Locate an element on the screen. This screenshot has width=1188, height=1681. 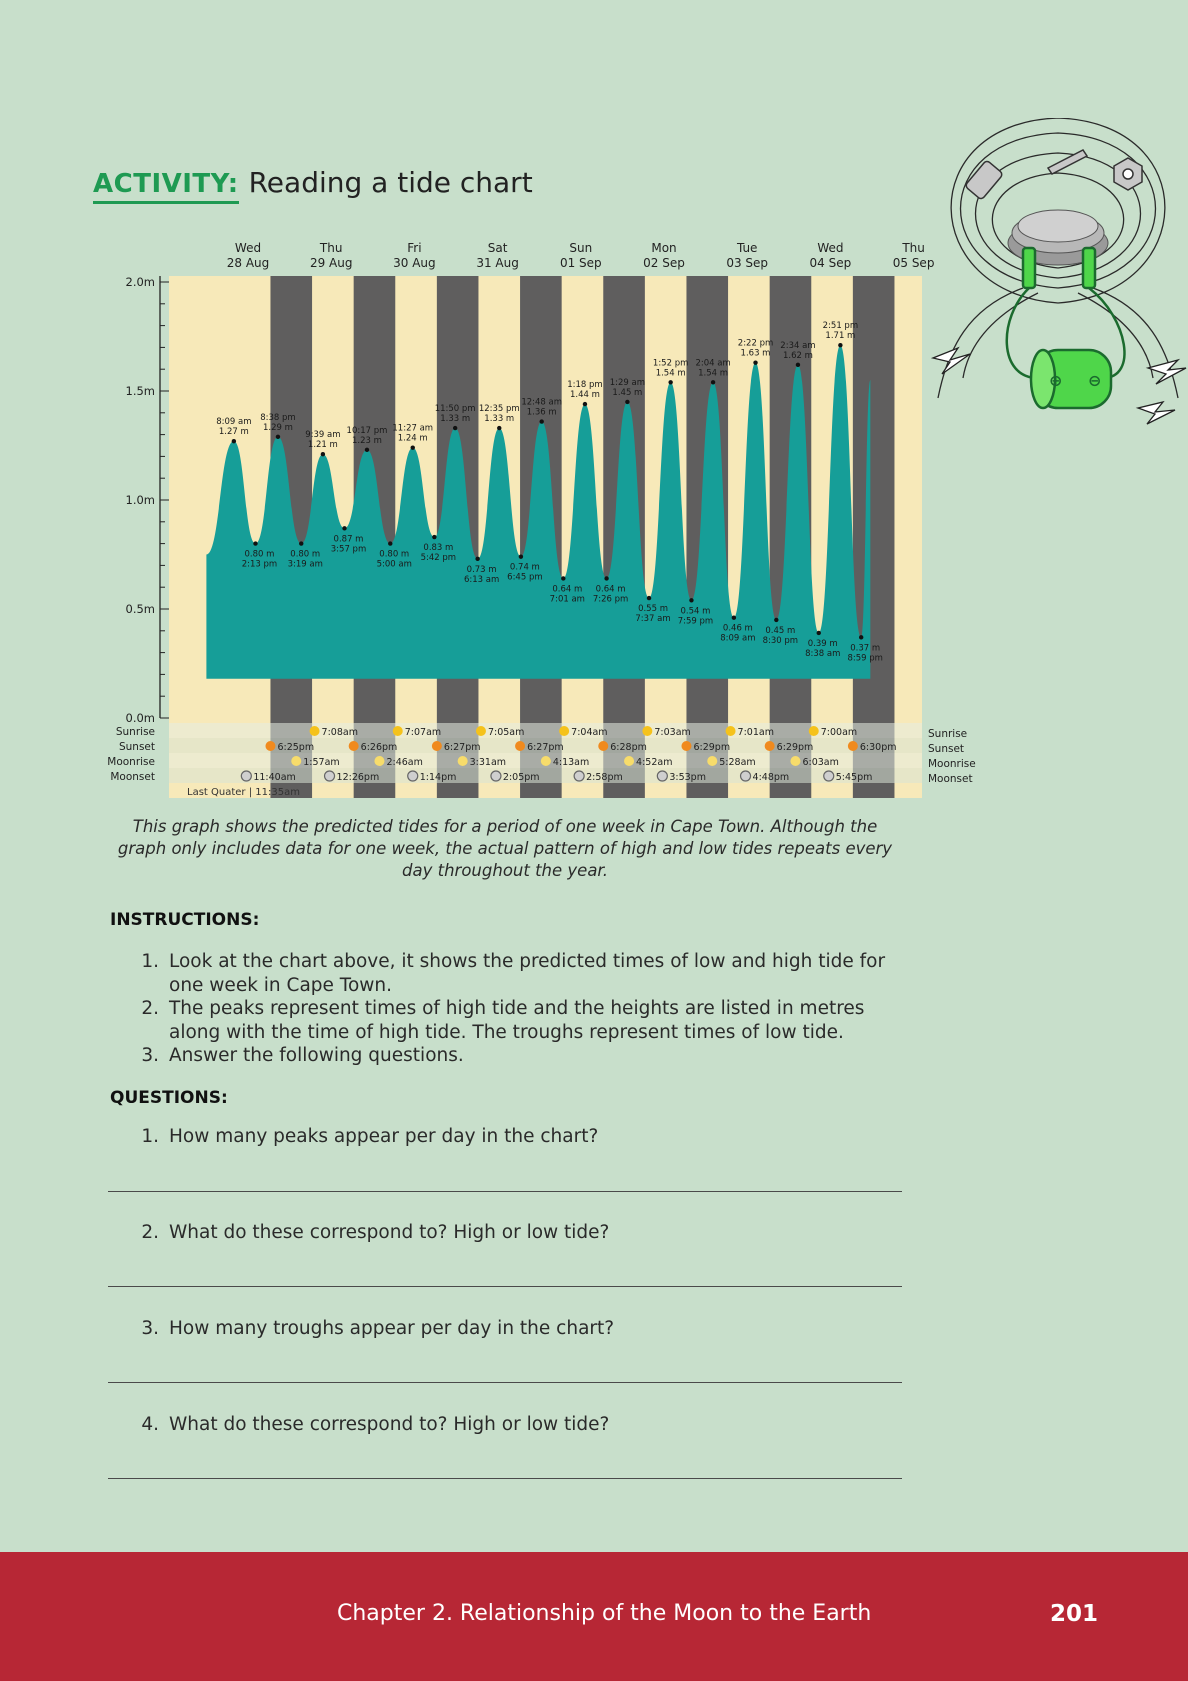
sunset-time: 6:25pm is located at coordinates (295, 747).